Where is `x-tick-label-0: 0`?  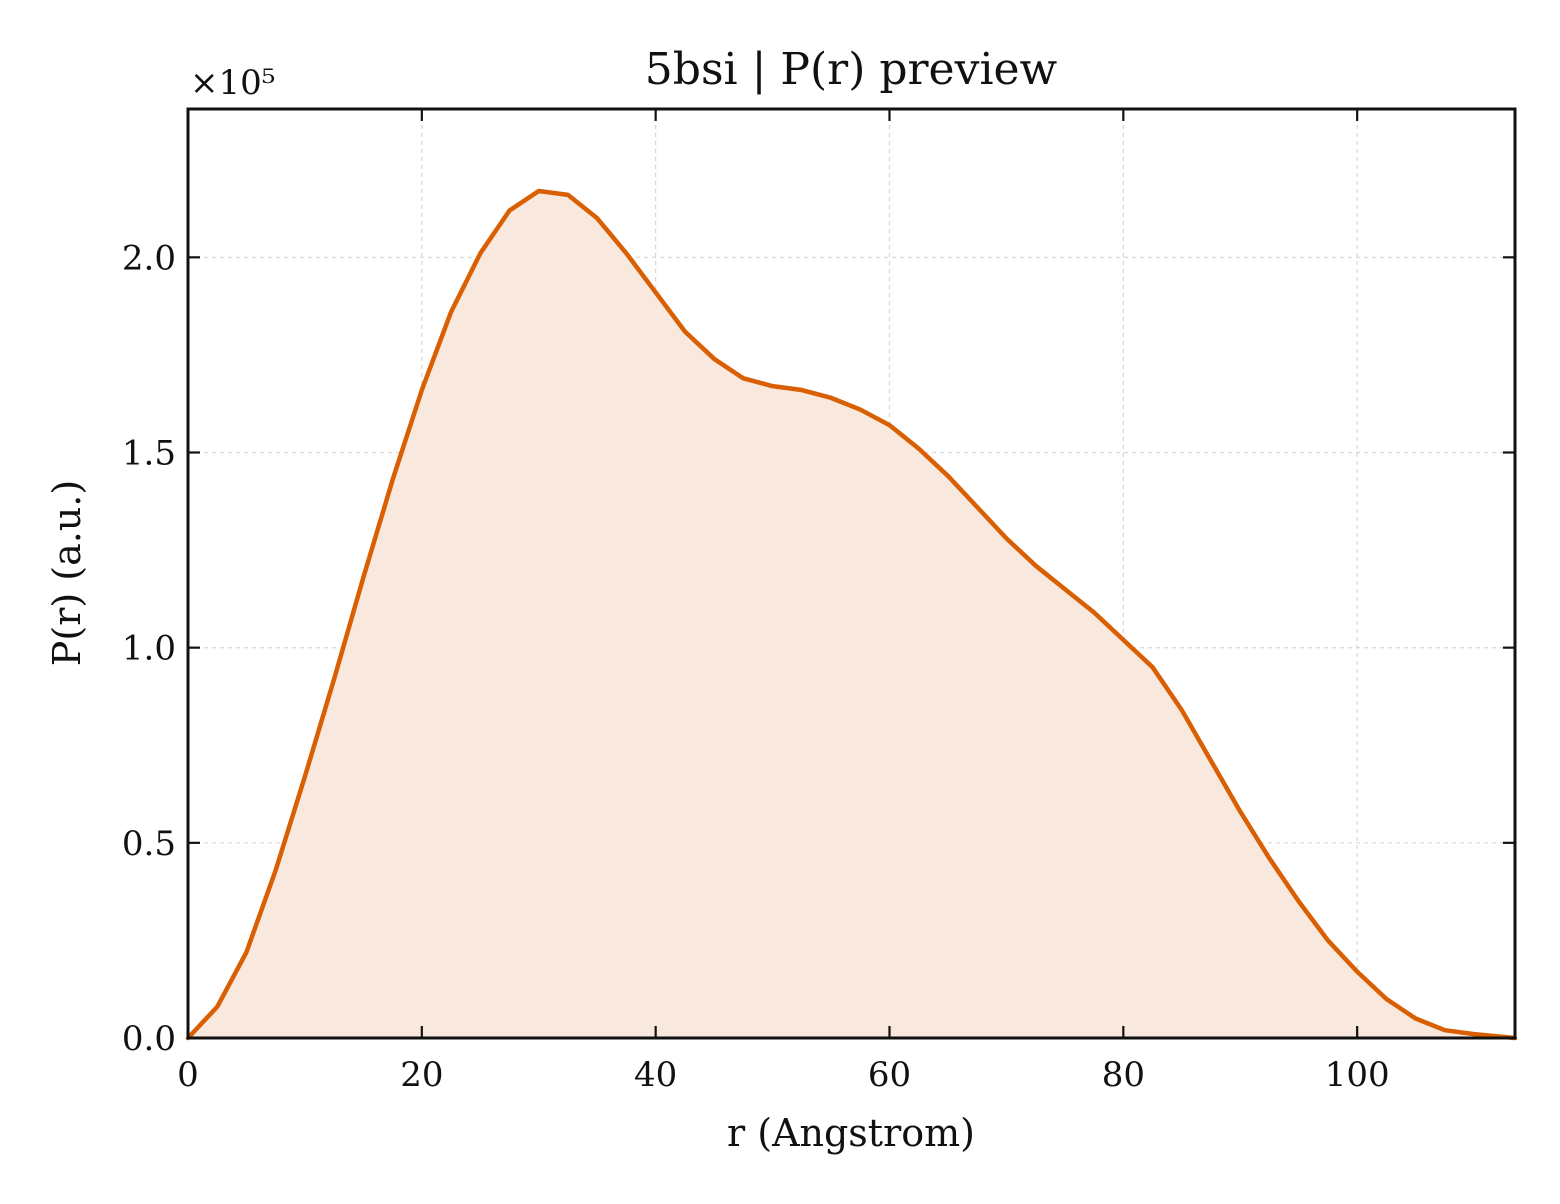 x-tick-label-0: 0 is located at coordinates (188, 1075).